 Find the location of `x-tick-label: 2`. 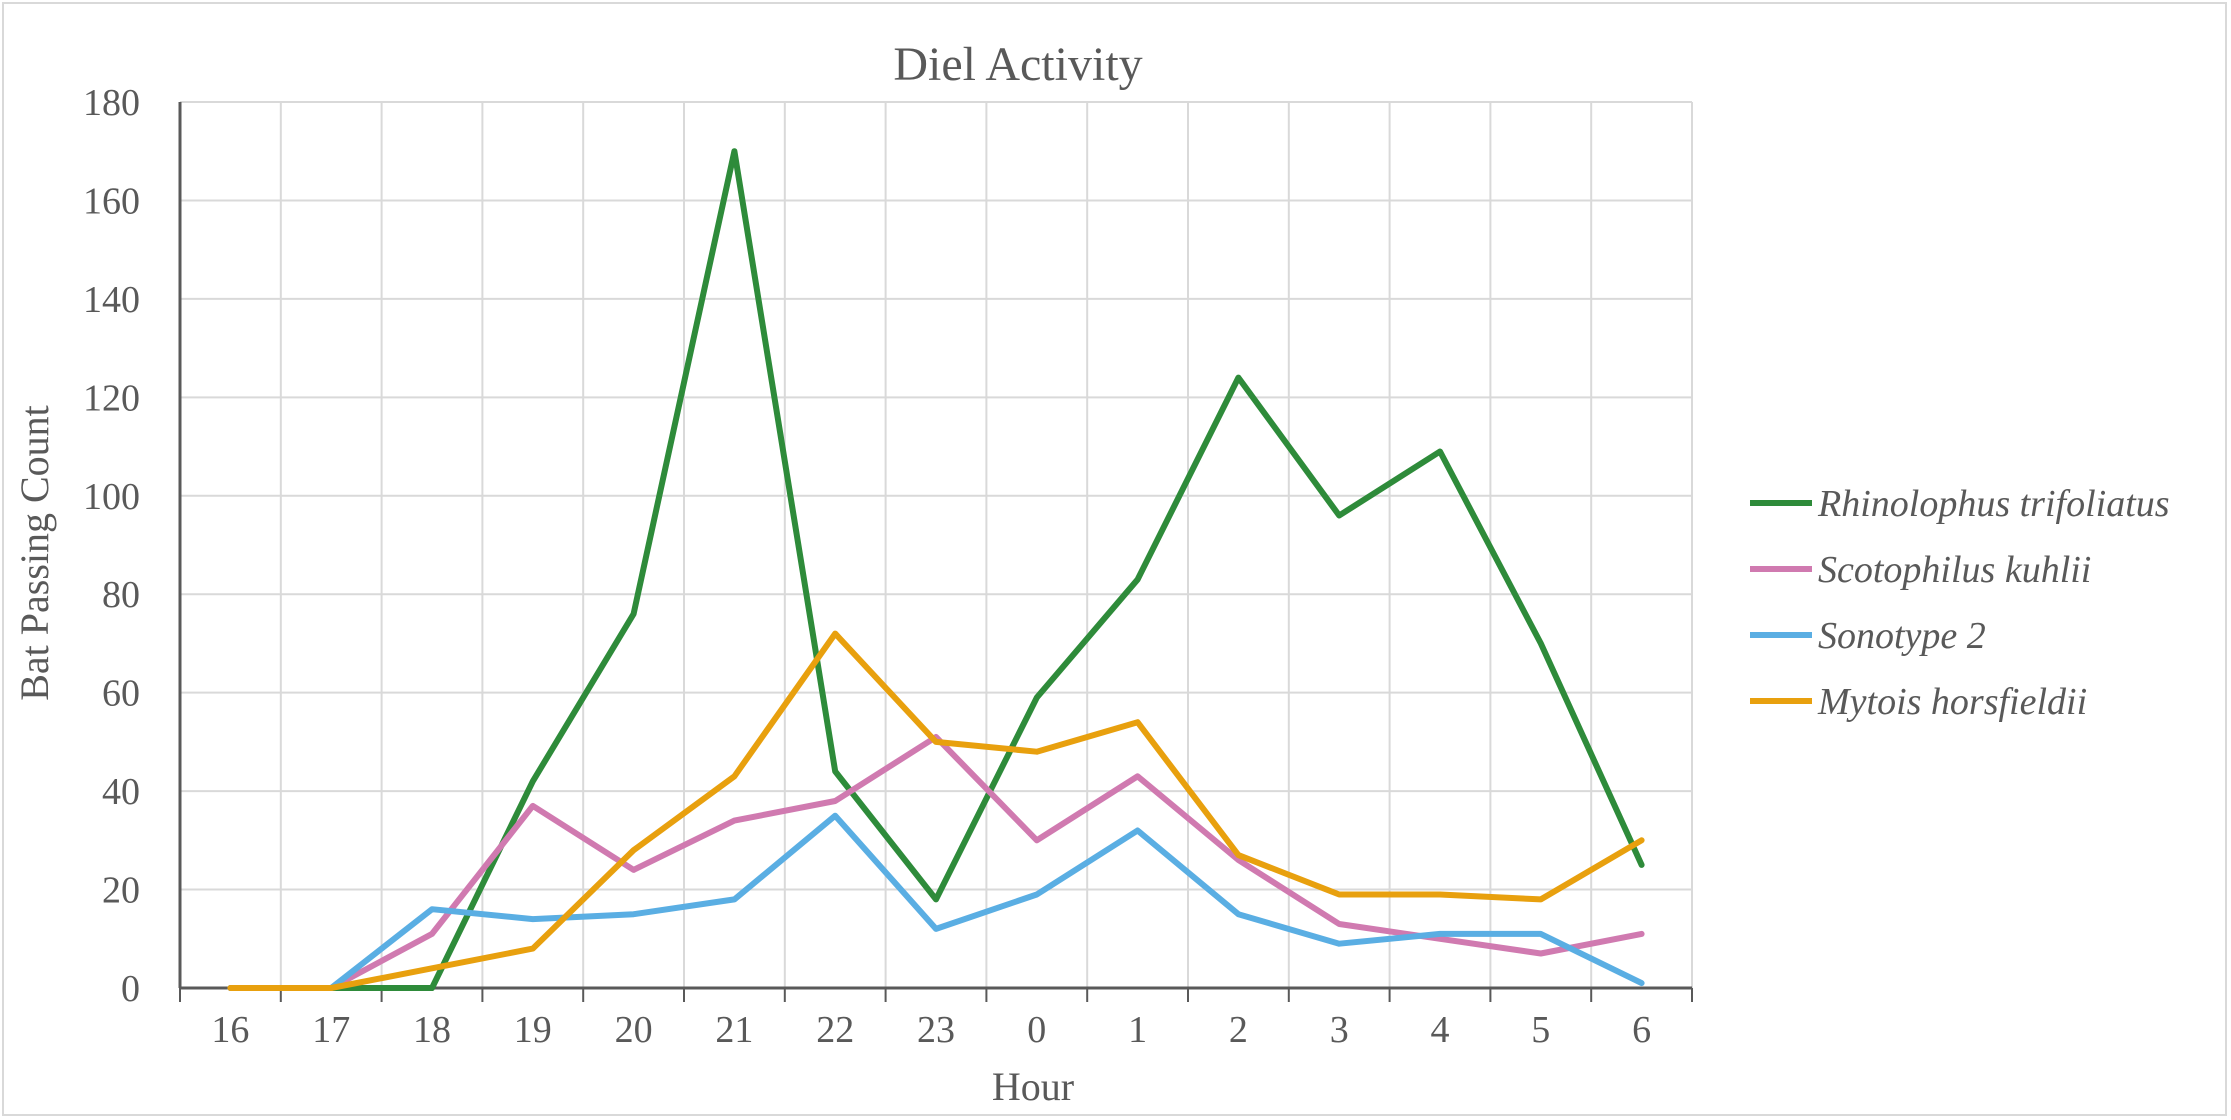

x-tick-label: 2 is located at coordinates (1238, 1030).